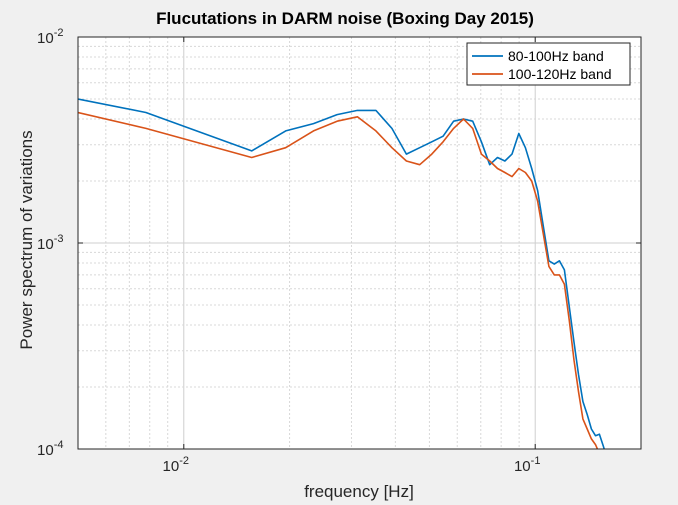 The width and height of the screenshot is (678, 505). I want to click on y-tick-exponent: -3, so click(59, 239).